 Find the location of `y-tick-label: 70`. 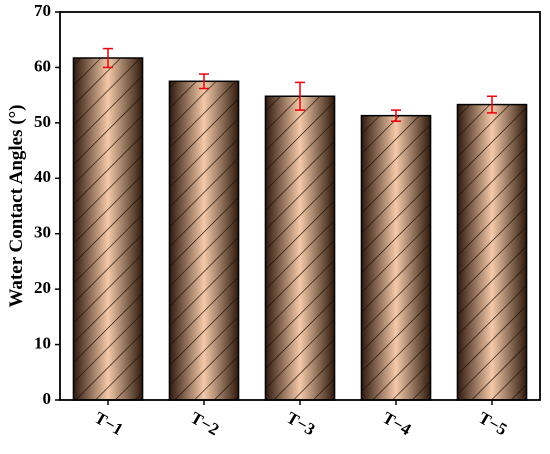

y-tick-label: 70 is located at coordinates (42, 10).